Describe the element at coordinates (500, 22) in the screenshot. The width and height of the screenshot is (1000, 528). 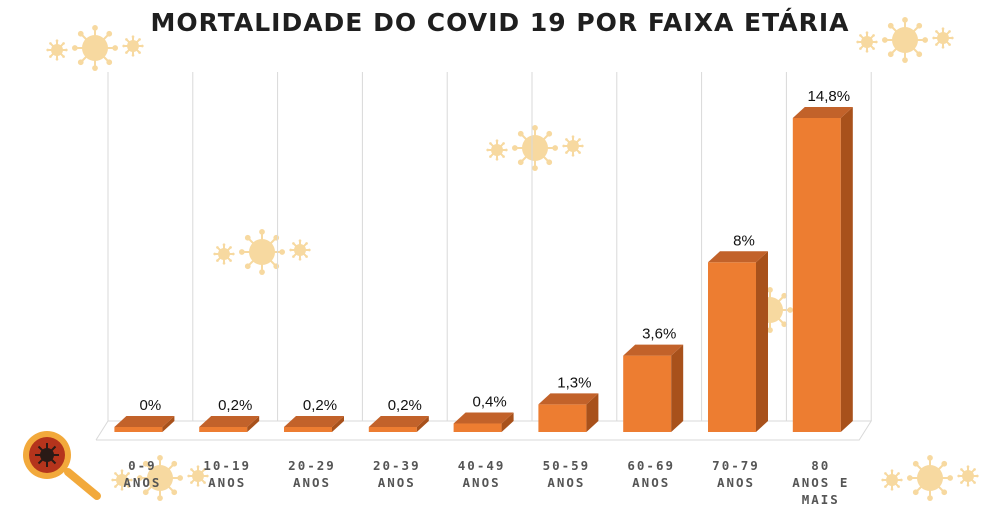
I see `chart-title: MORTALIDADE DO COVID 19 POR FAIXA ETÁRIA` at that location.